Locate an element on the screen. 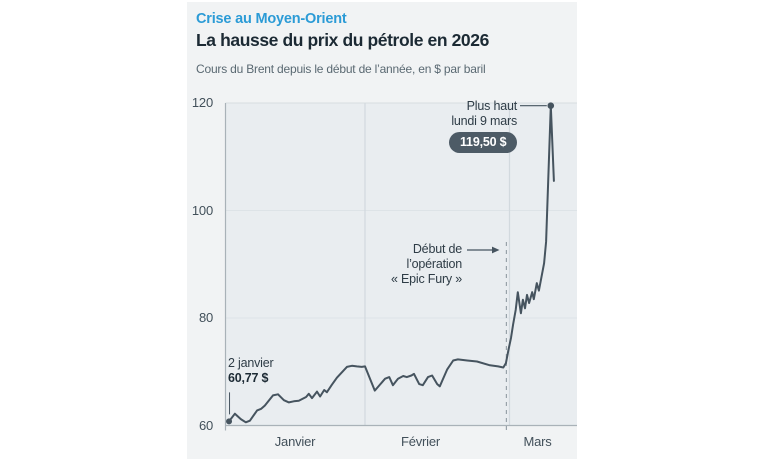  x-label-janvier: Janvier is located at coordinates (295, 441).